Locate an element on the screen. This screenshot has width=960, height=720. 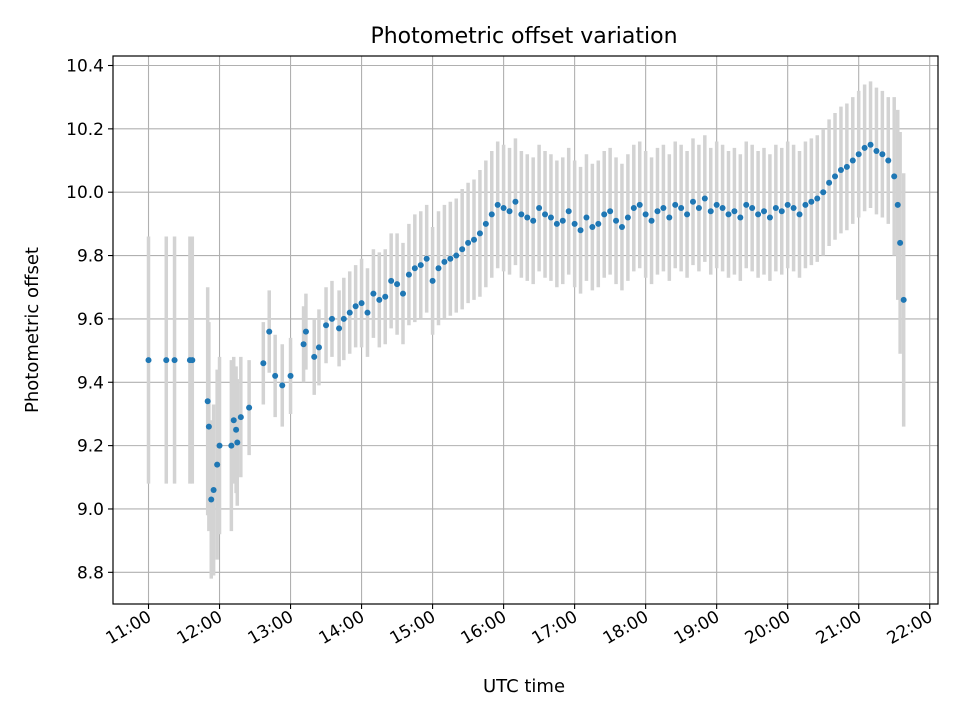
y-axis-label: Photometric offset is located at coordinates (32, 330).